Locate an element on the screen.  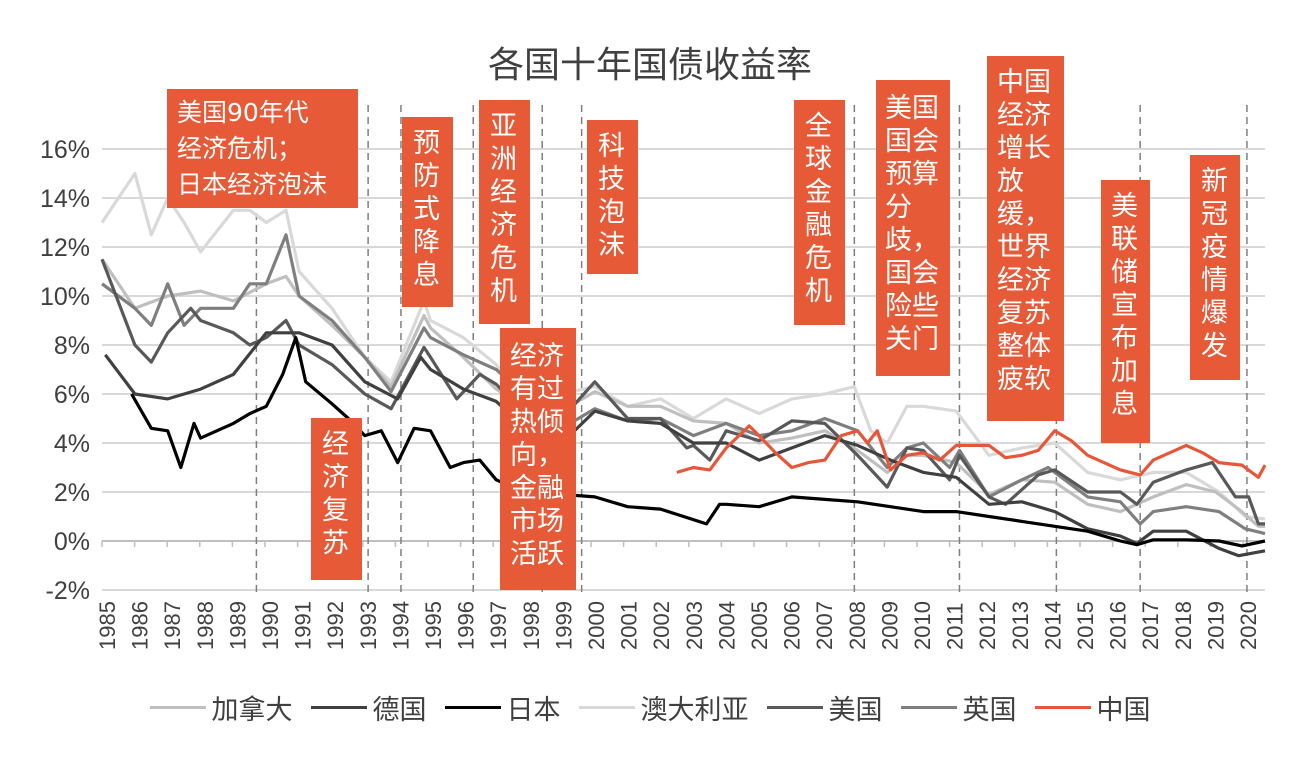
x-tick-label: 2012 is located at coordinates (987, 625).